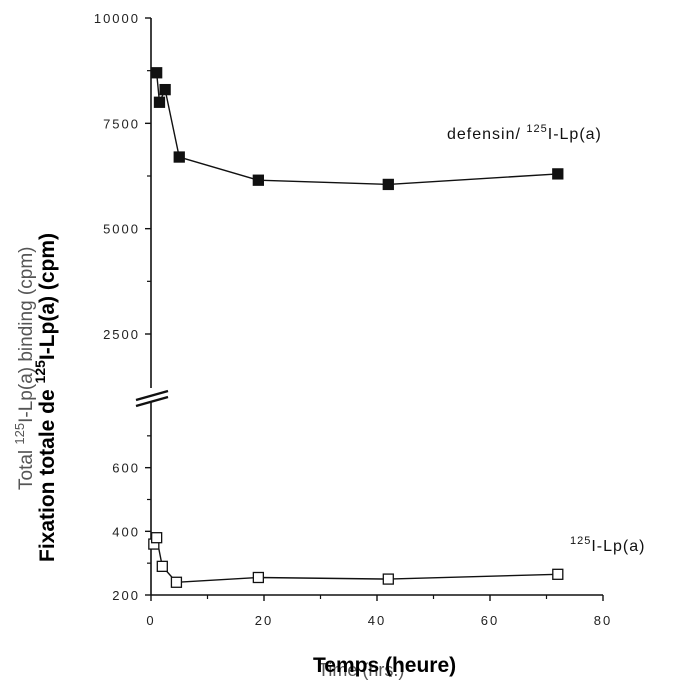 This screenshot has width=700, height=688. I want to click on y-tick-label: 200, so click(126, 595).